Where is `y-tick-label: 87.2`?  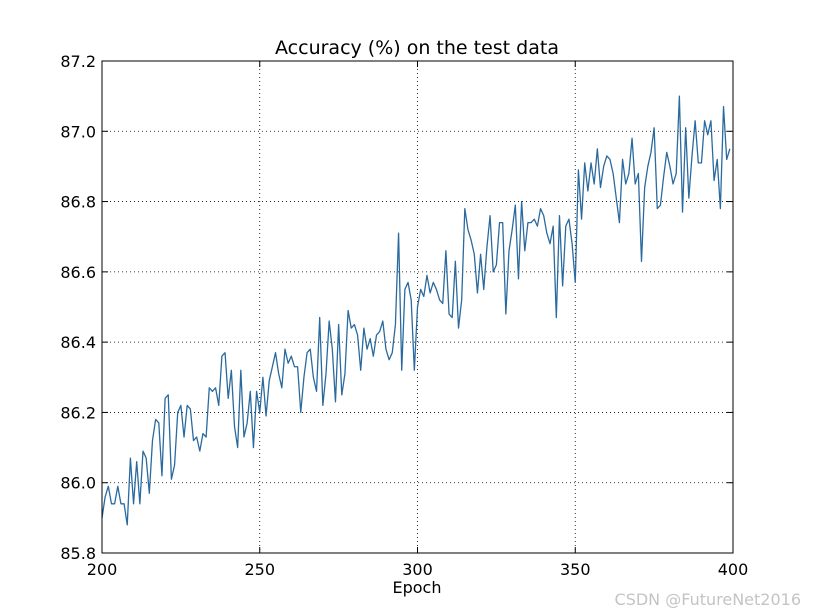 y-tick-label: 87.2 is located at coordinates (78, 61).